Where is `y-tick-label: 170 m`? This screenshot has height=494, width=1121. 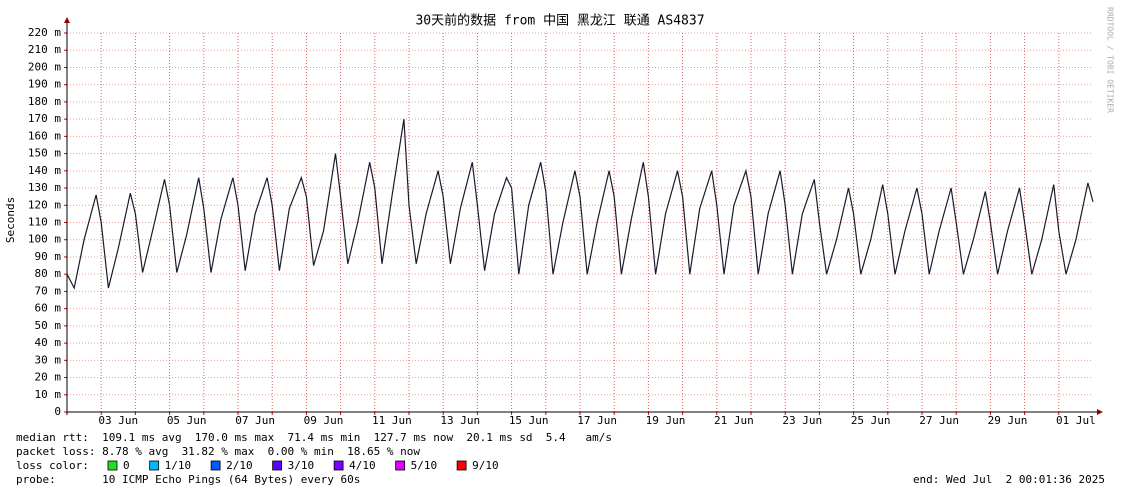 y-tick-label: 170 m is located at coordinates (44, 118).